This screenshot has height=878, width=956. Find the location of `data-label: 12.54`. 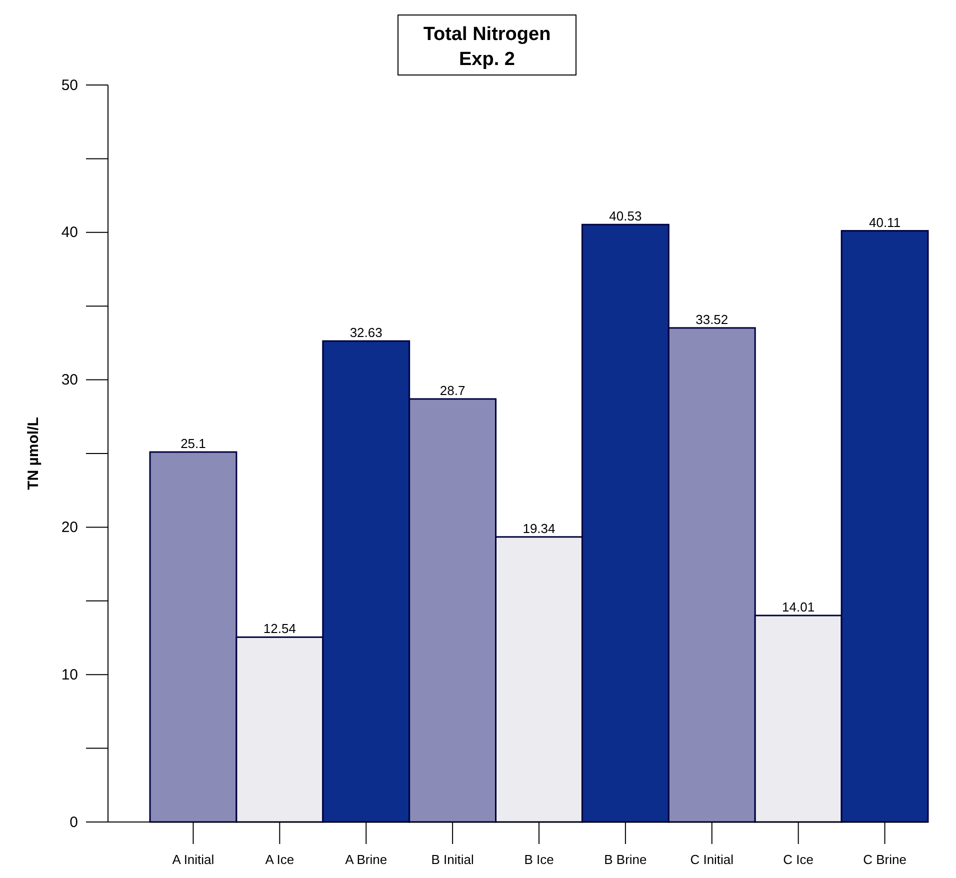

data-label: 12.54 is located at coordinates (279, 628).